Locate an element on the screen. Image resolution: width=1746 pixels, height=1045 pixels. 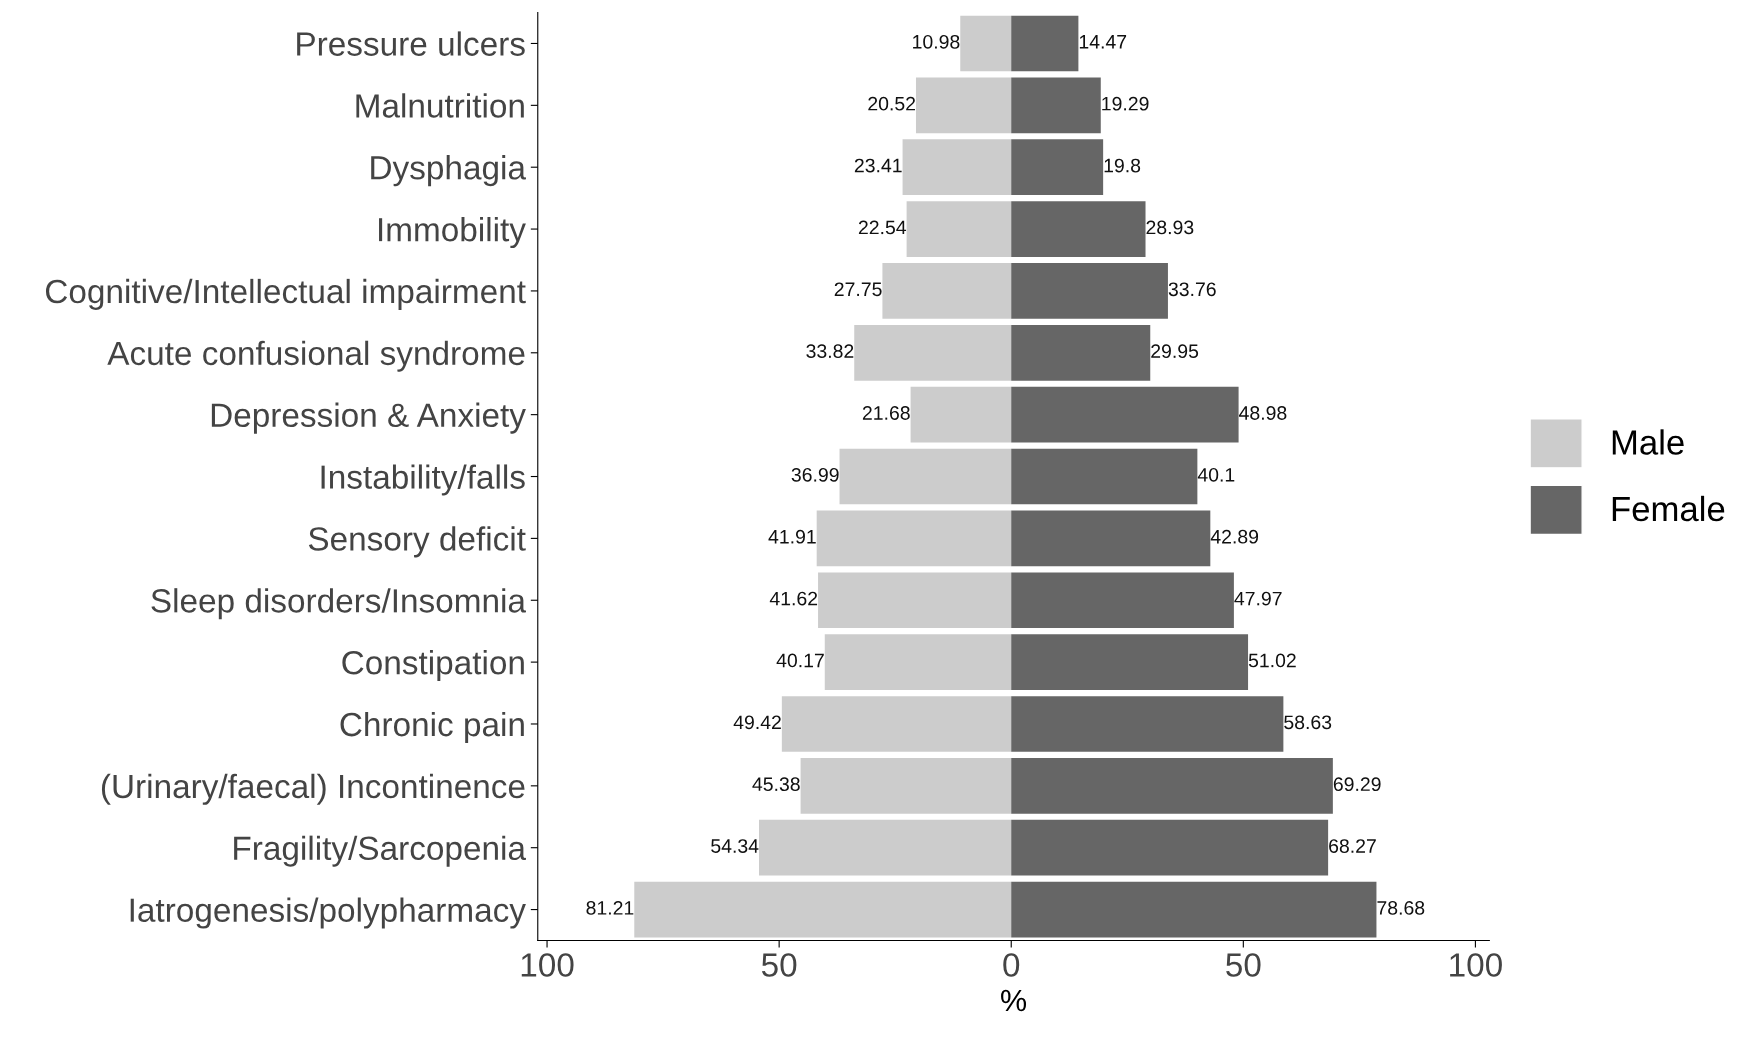
y-tick-label: Depression & Anxiety is located at coordinates (368, 418).